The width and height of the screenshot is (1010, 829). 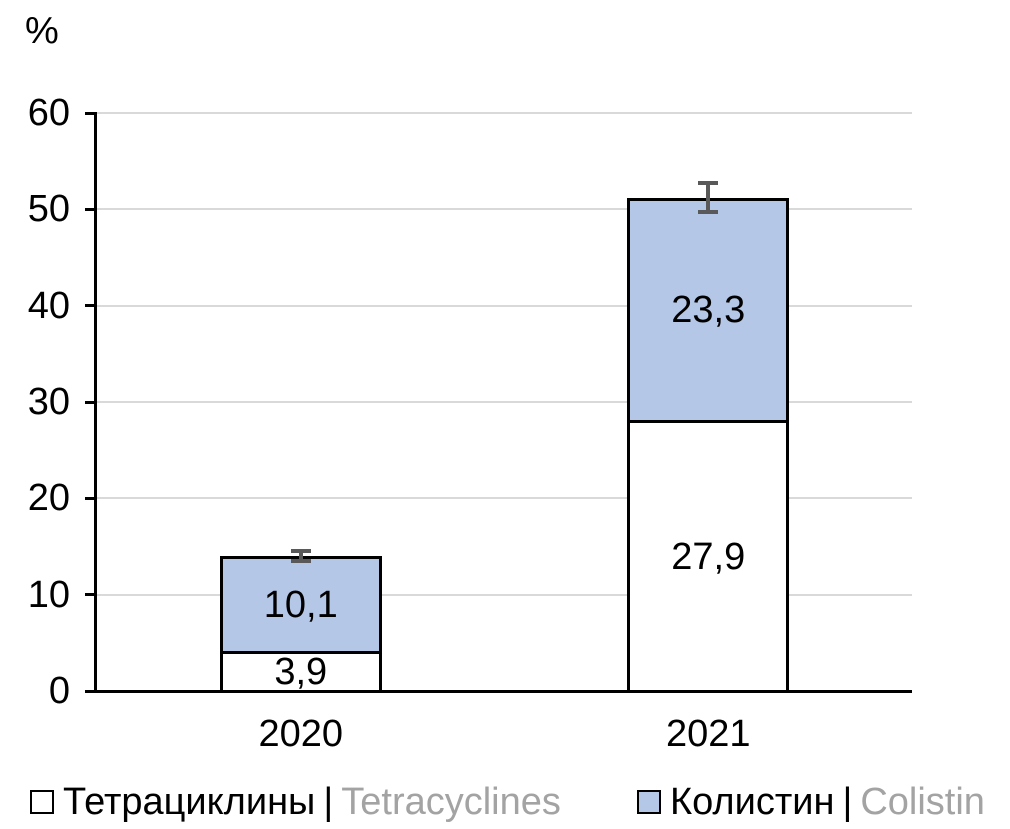 I want to click on y-tick-label-50: 50, so click(x=48, y=209).